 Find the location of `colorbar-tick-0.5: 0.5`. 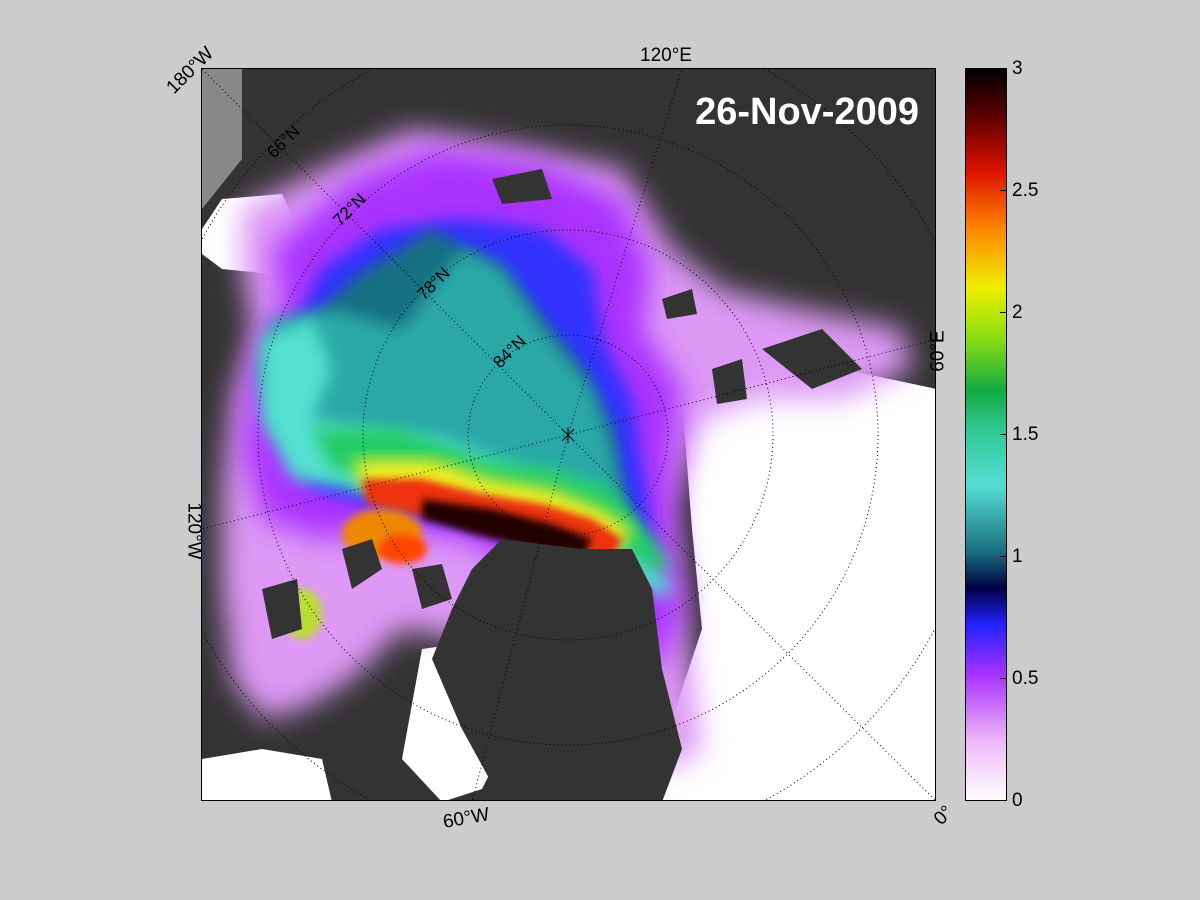

colorbar-tick-0.5: 0.5 is located at coordinates (1025, 678).